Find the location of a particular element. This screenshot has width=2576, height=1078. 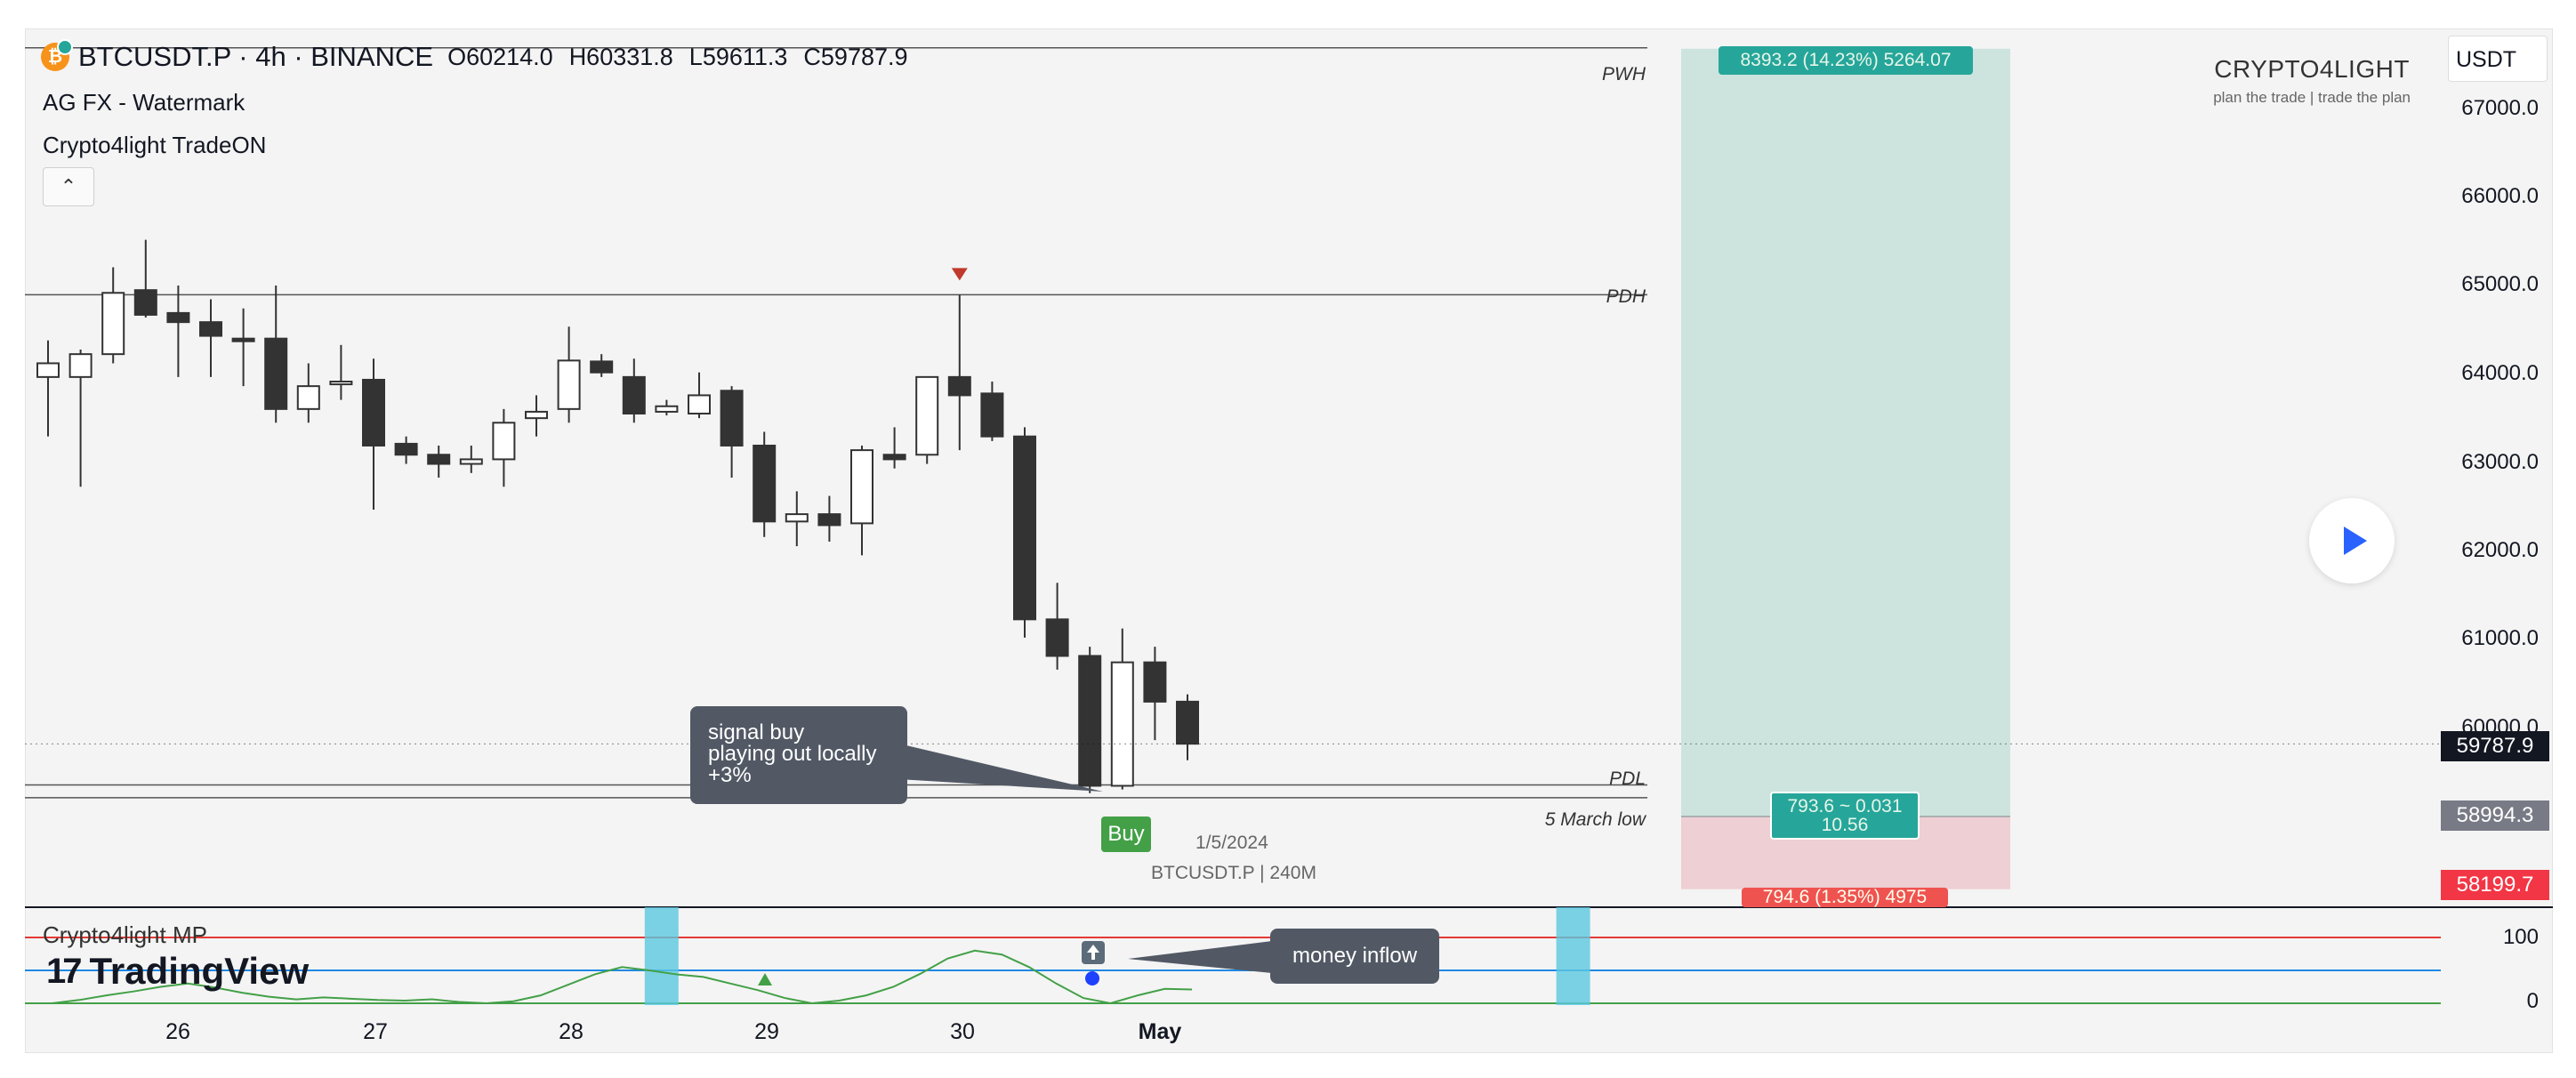

cursor-date: 1/5/2024 is located at coordinates (1231, 843).